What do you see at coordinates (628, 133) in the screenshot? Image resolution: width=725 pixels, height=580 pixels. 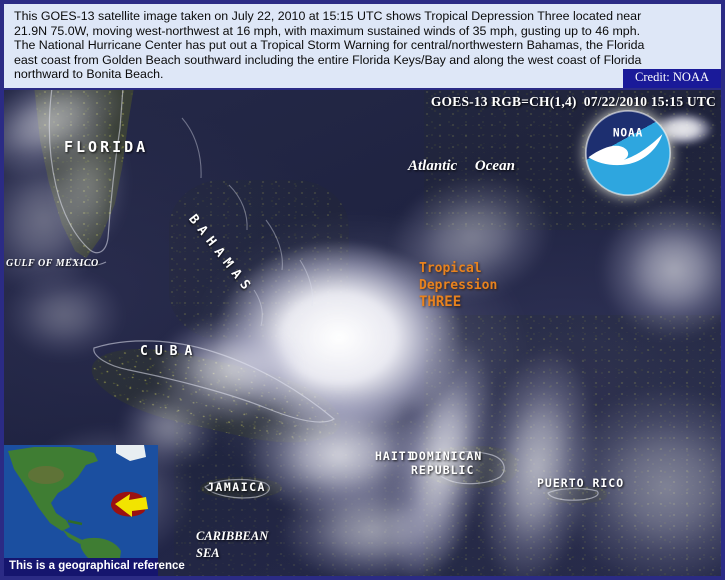 I see `noaa-logo-text: NOAA` at bounding box center [628, 133].